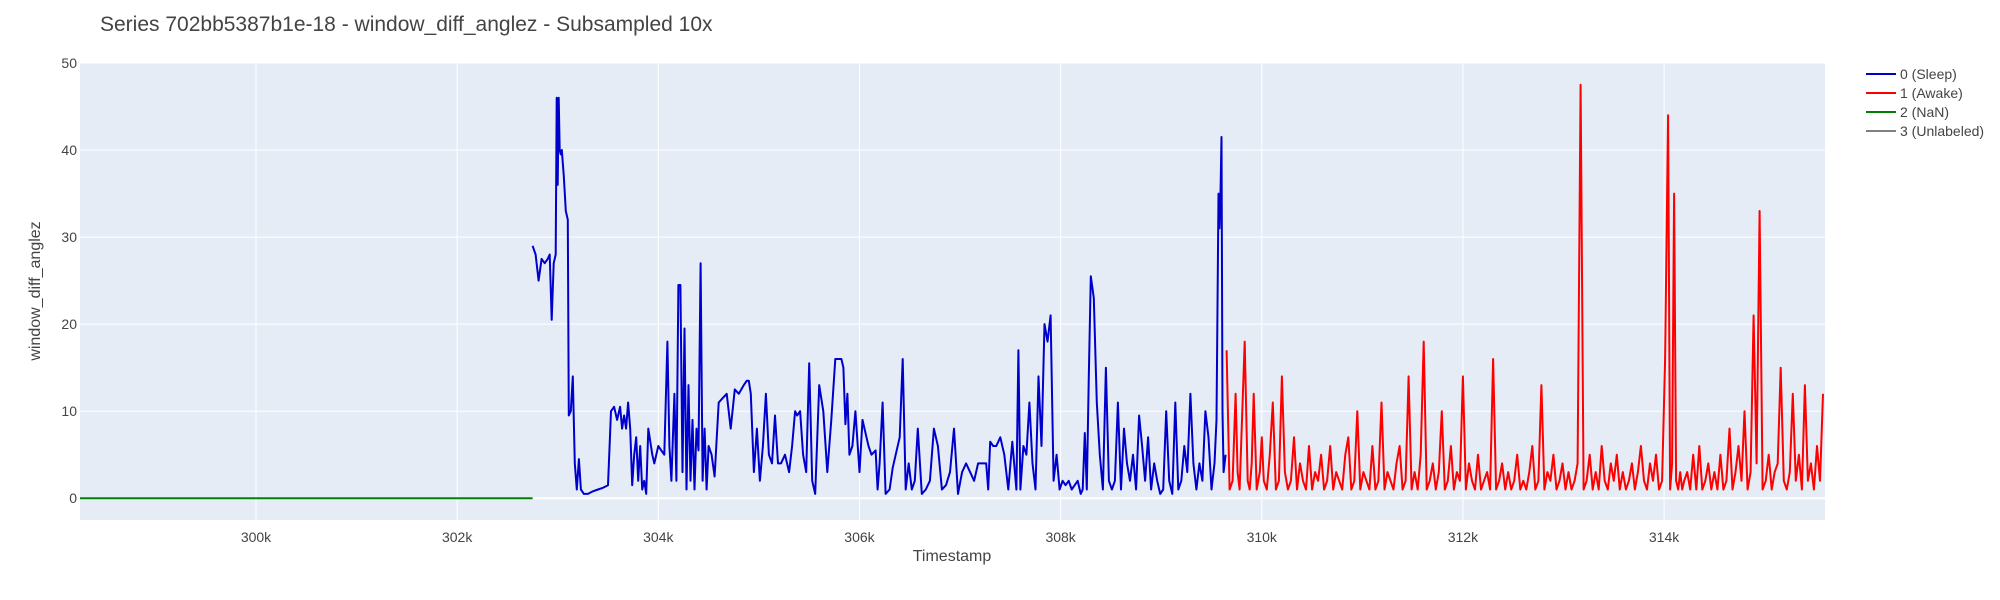 The width and height of the screenshot is (2000, 600). Describe the element at coordinates (69, 411) in the screenshot. I see `y-tick-label: 10` at that location.